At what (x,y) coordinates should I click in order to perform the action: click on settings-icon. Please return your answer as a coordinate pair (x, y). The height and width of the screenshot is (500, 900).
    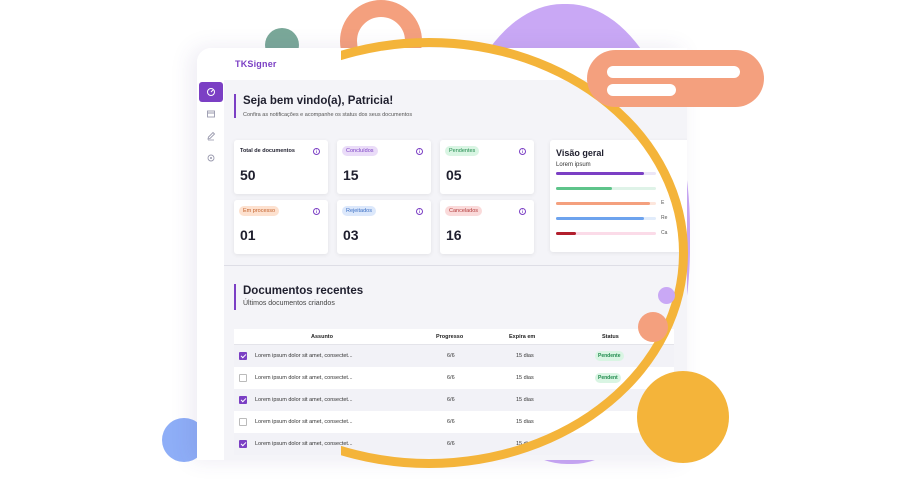
    Looking at the image, I should click on (211, 158).